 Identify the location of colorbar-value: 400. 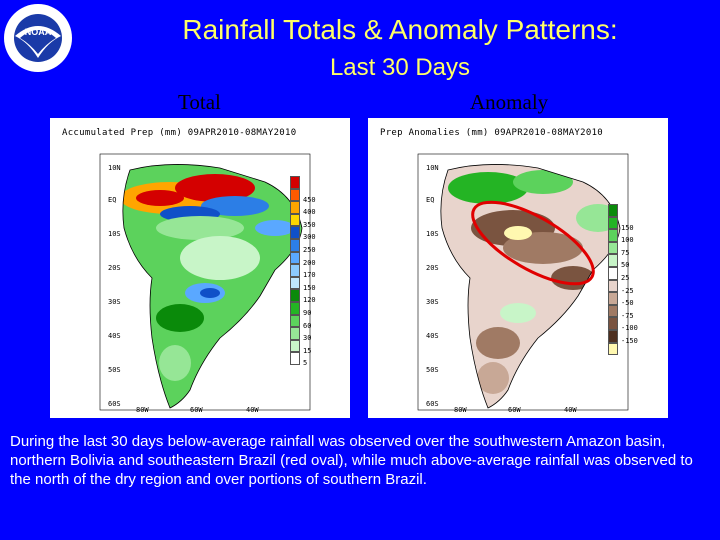
(309, 212).